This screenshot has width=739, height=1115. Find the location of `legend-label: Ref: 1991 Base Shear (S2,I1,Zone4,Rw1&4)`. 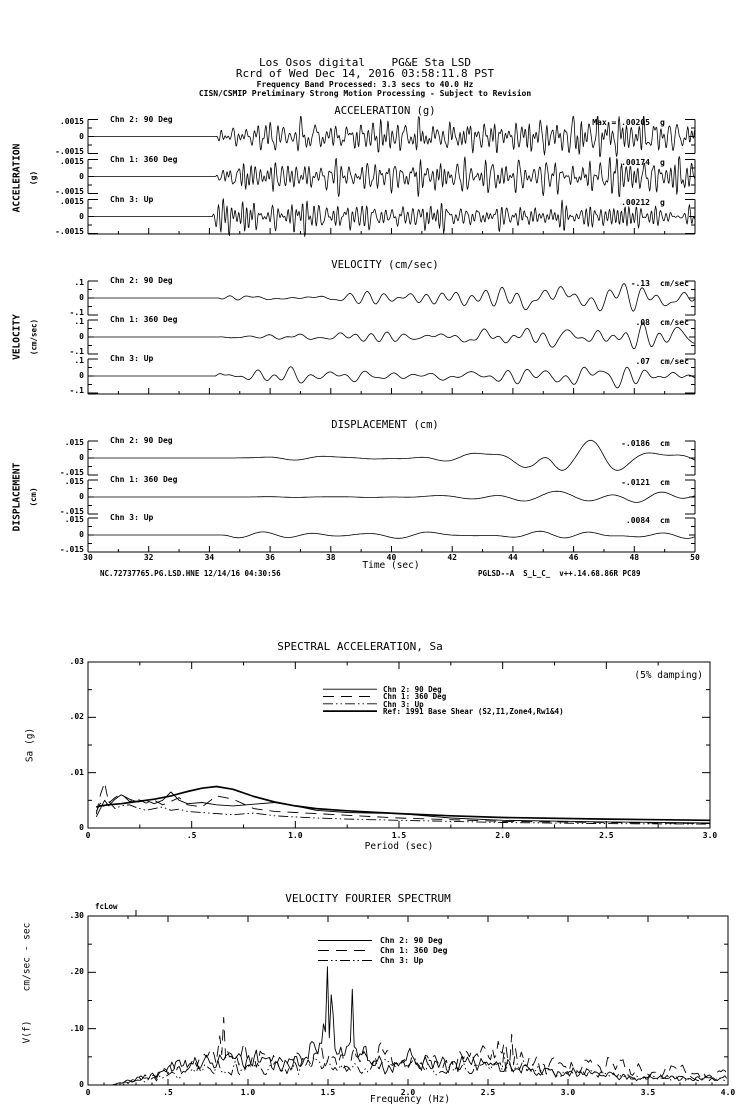

legend-label: Ref: 1991 Base Shear (S2,I1,Zone4,Rw1&4) is located at coordinates (473, 711).